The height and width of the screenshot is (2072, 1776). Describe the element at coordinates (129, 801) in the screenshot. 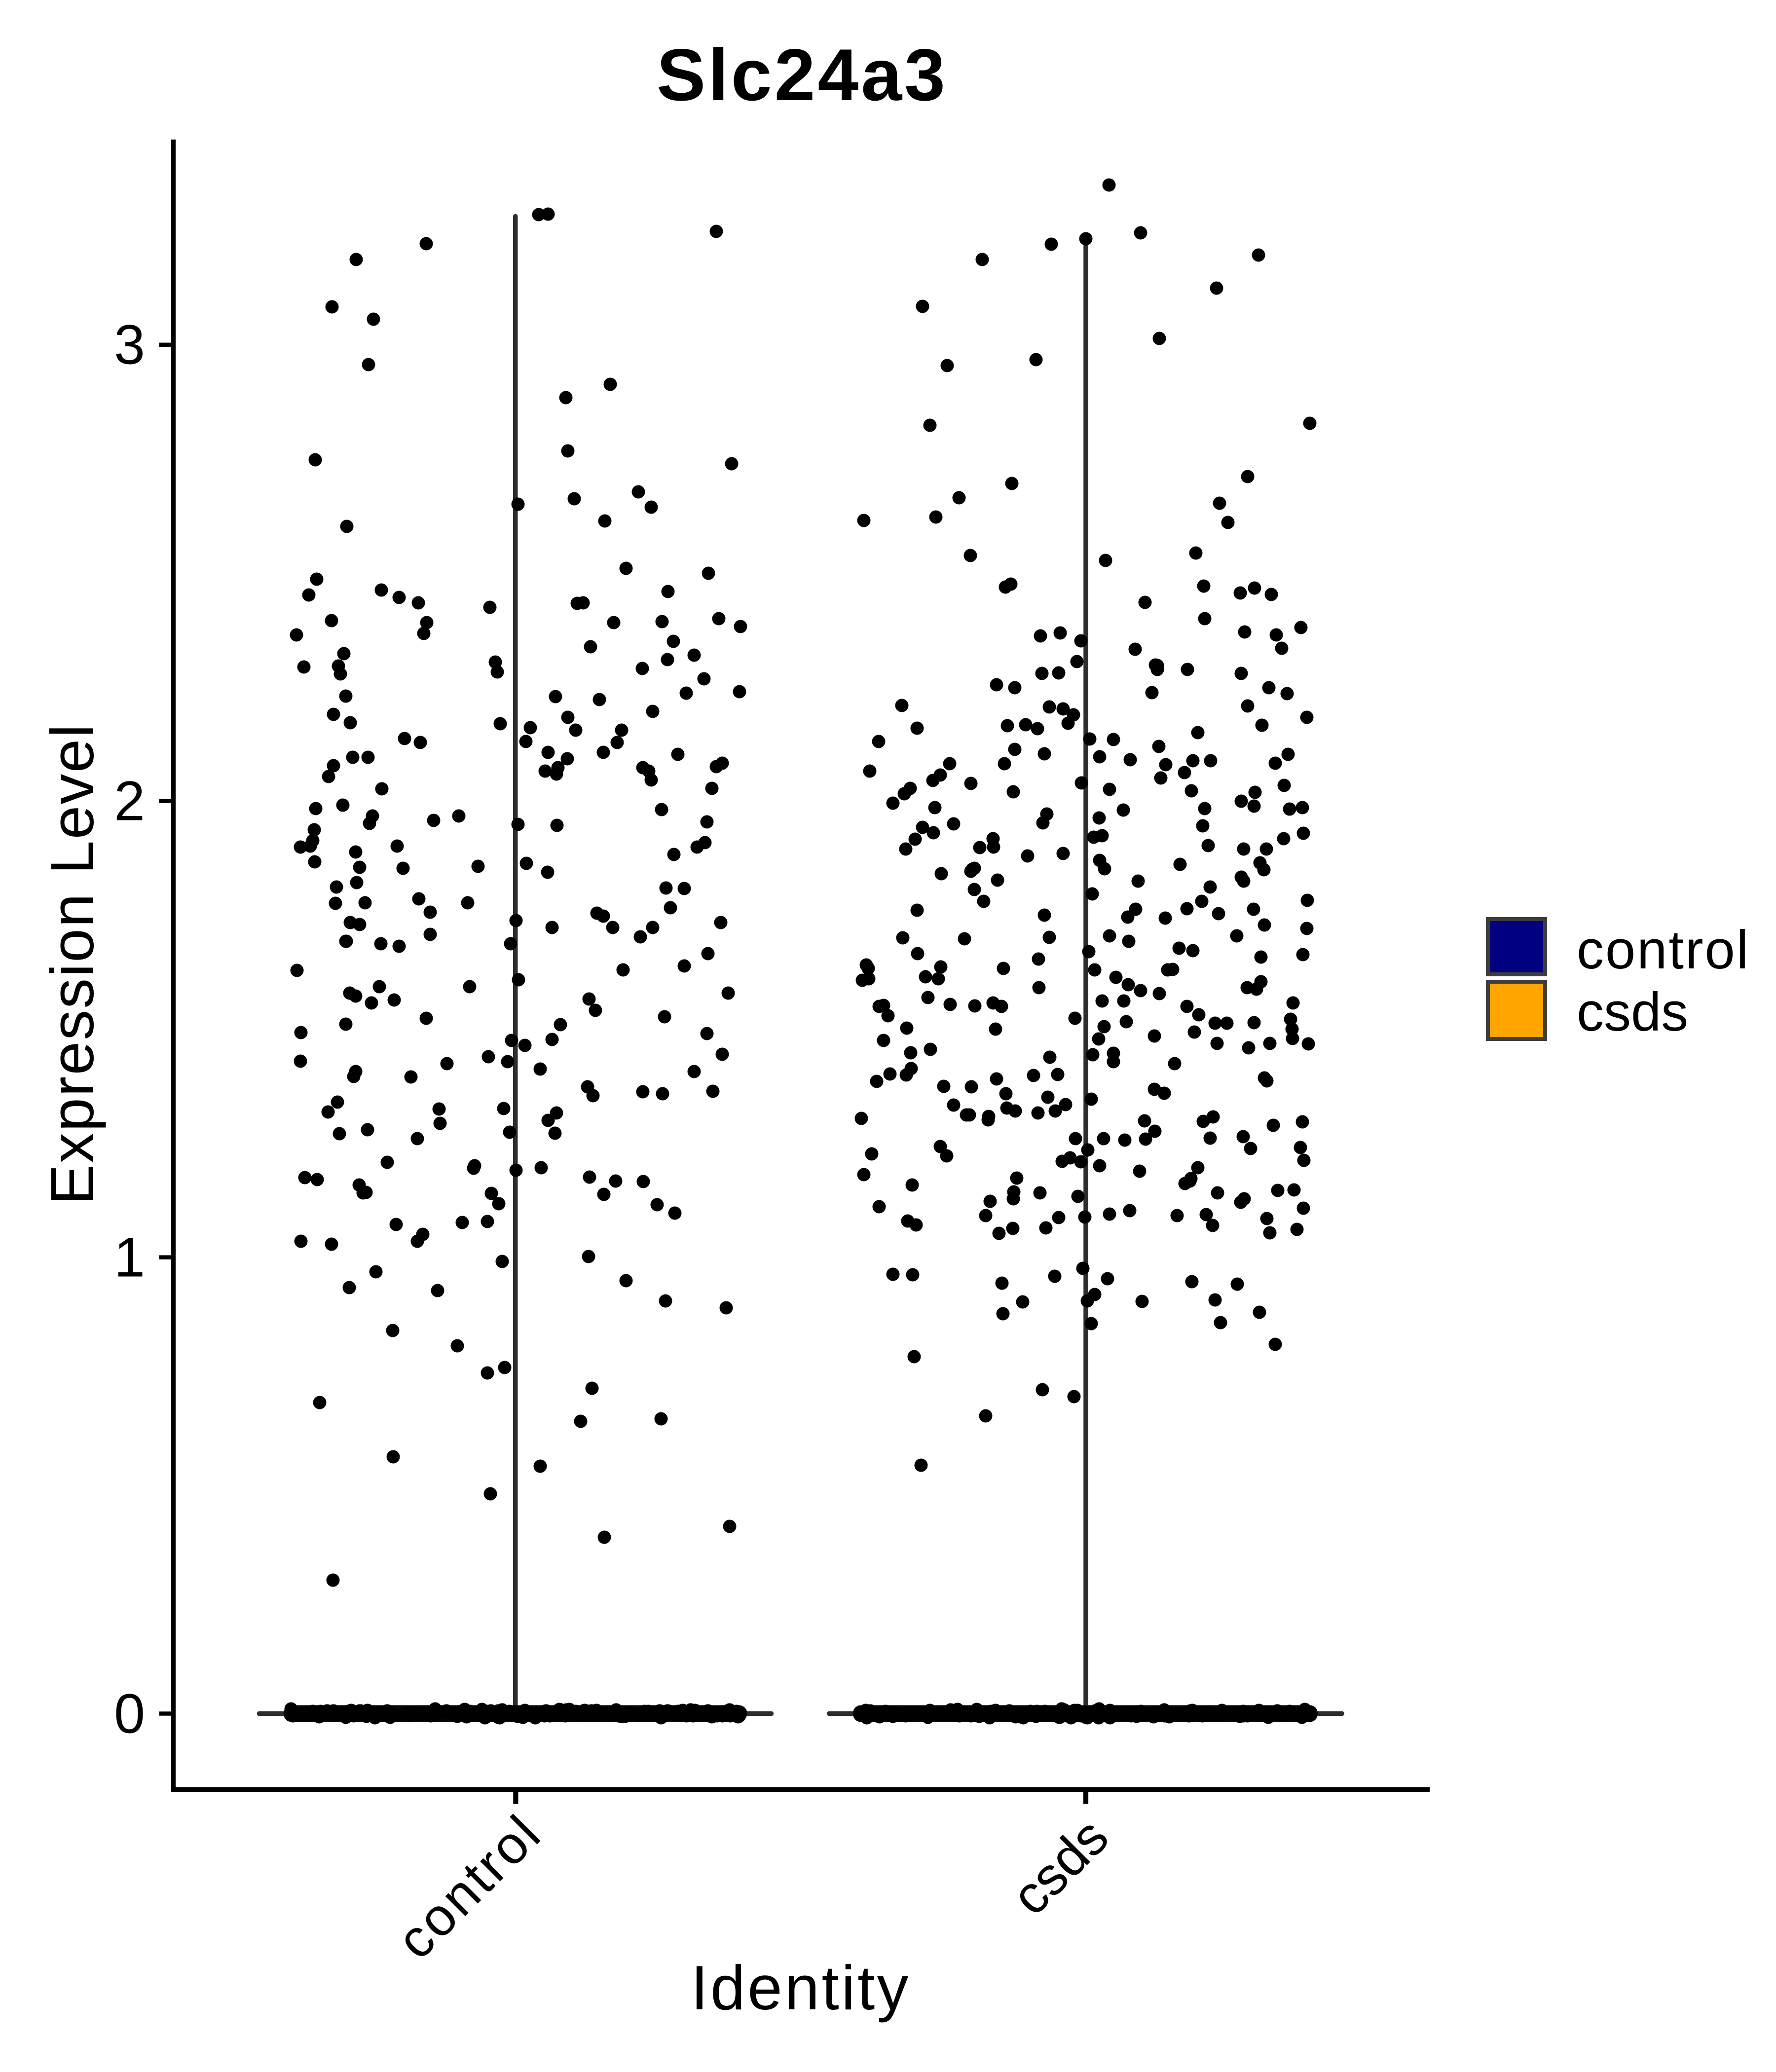

I see `svg-text: 2` at that location.